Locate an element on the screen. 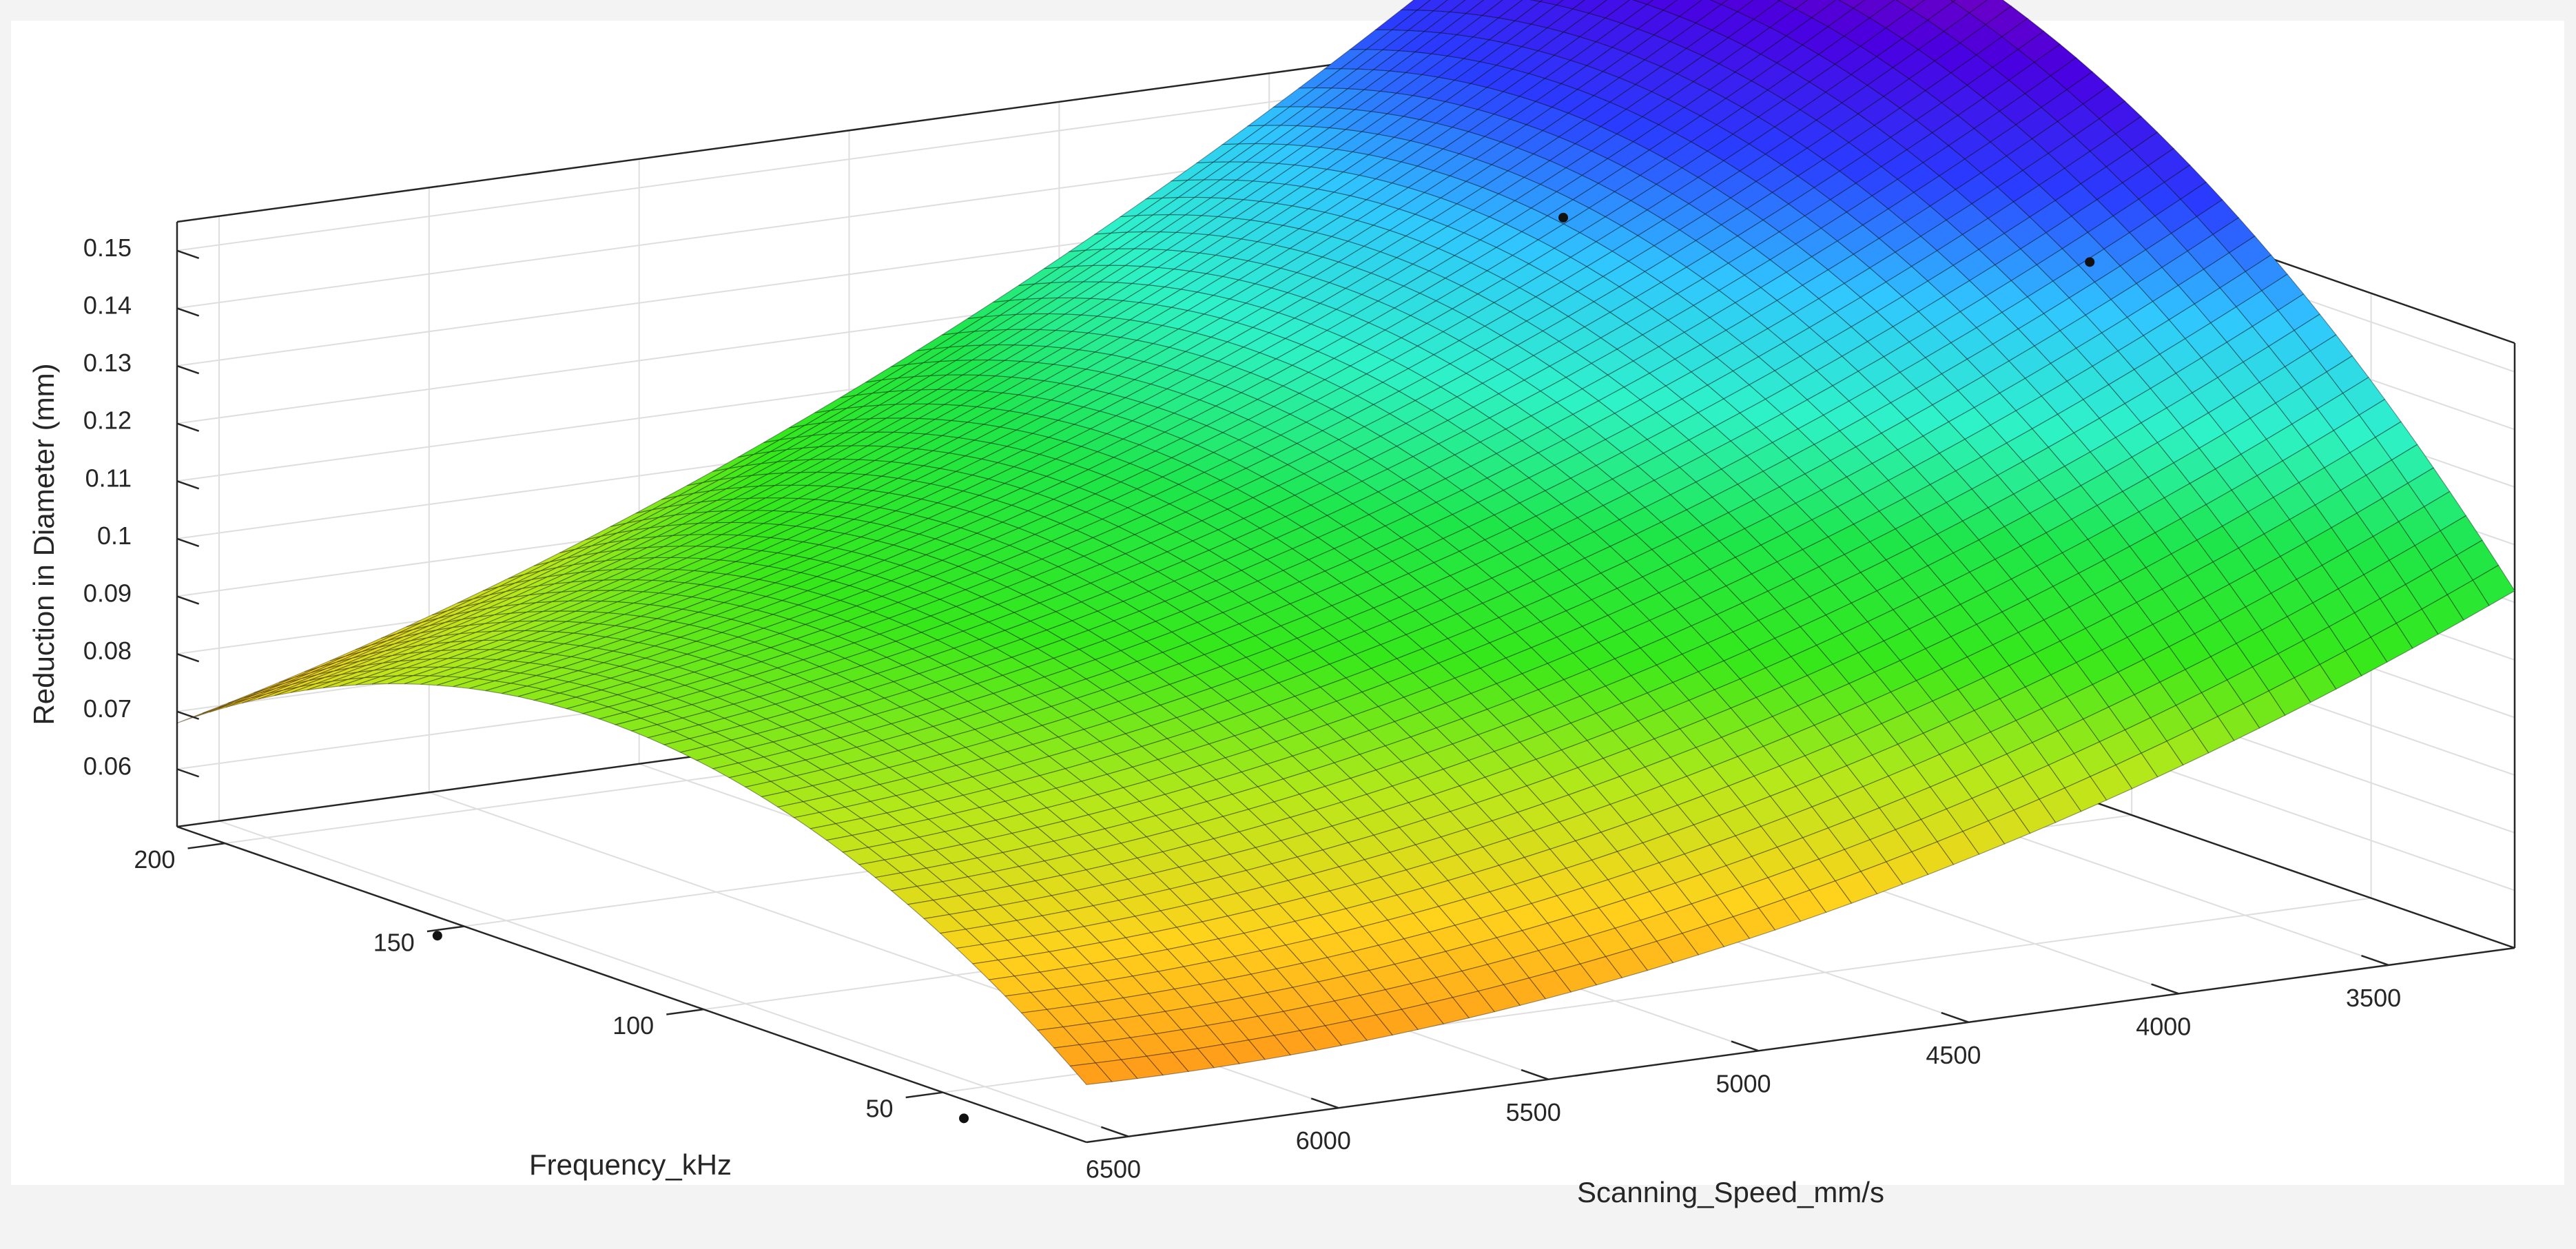 The height and width of the screenshot is (1249, 2576). y-tick-label: 200 is located at coordinates (154, 860).